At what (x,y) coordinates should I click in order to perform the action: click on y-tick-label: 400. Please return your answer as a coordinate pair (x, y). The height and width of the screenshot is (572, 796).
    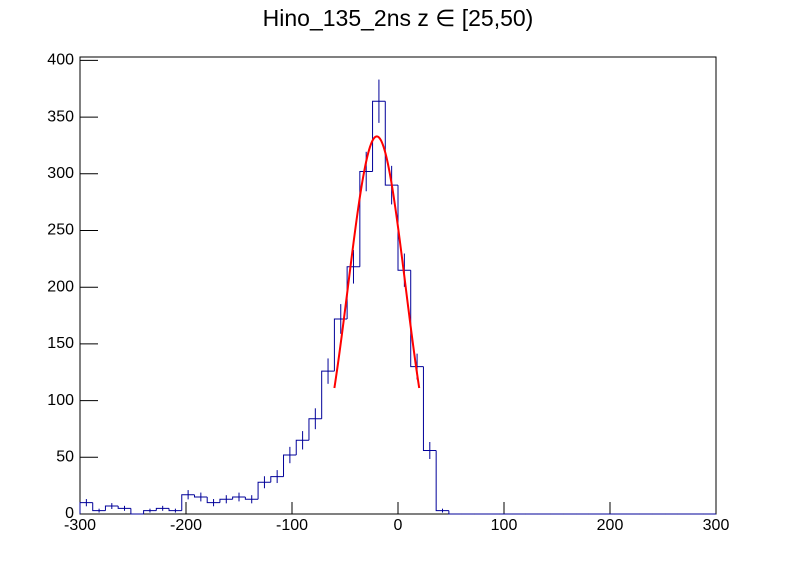
    Looking at the image, I should click on (60, 60).